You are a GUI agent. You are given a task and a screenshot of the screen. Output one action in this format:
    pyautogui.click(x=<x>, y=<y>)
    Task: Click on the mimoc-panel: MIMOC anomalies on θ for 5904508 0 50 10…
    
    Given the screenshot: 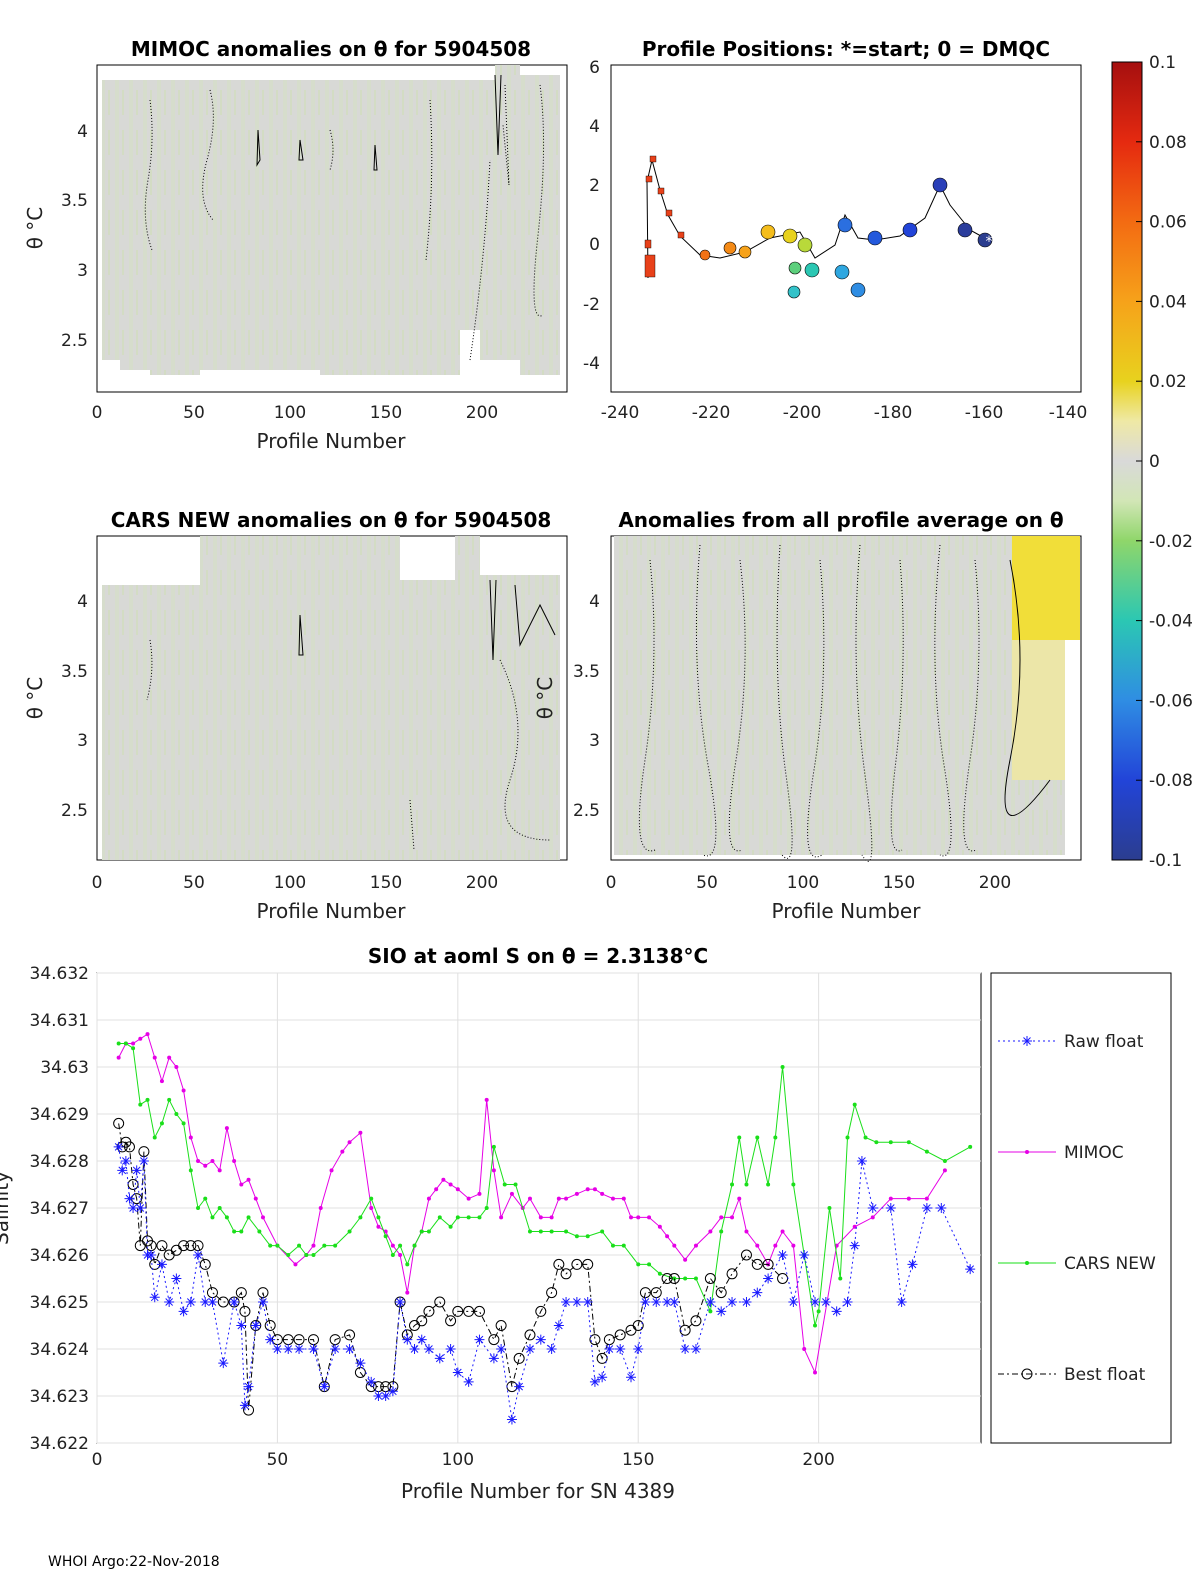 What is the action you would take?
    pyautogui.click(x=295, y=245)
    